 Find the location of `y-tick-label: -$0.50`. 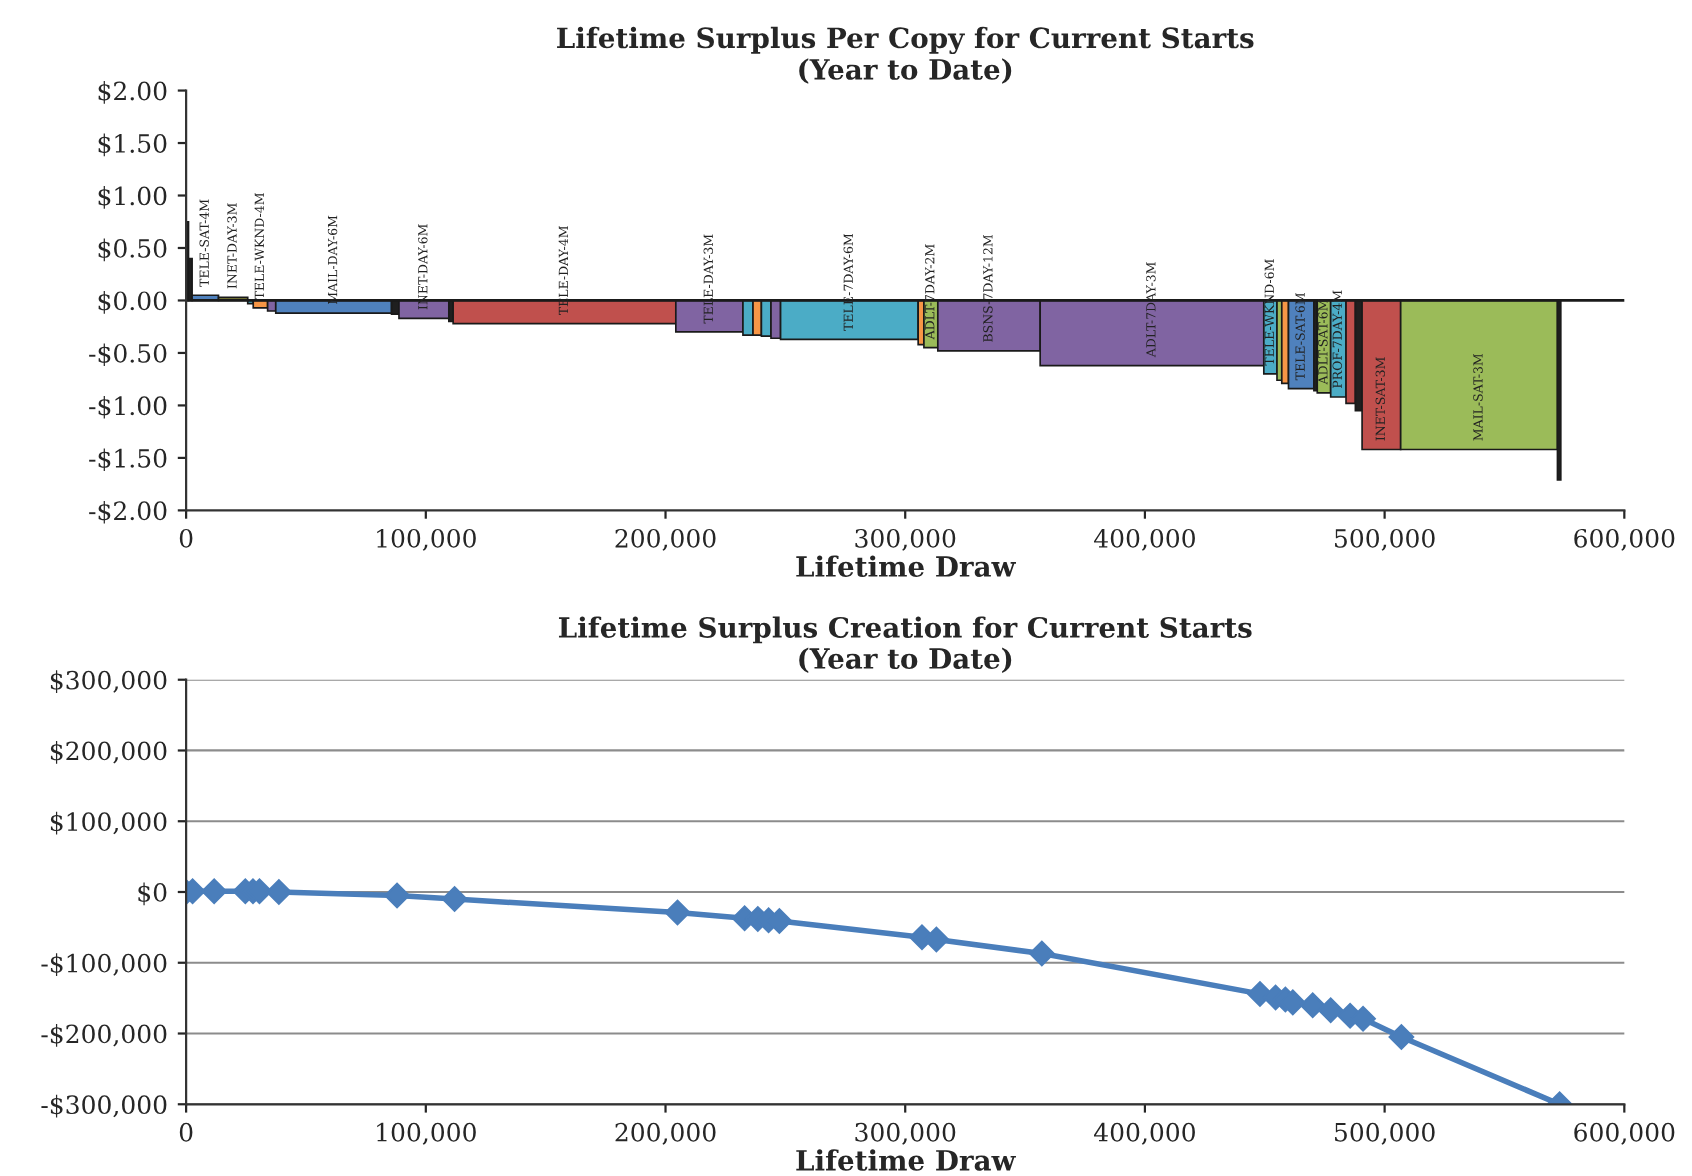

y-tick-label: -$0.50 is located at coordinates (128, 355).